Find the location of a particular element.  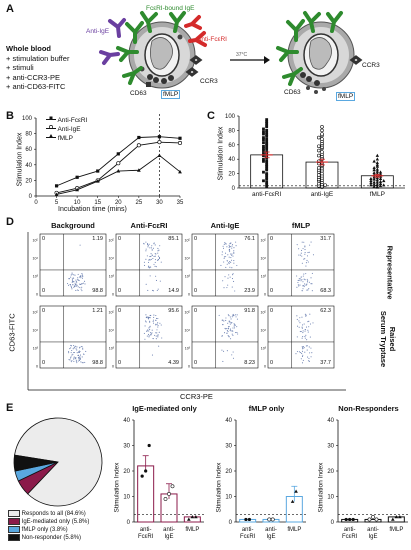

quadrant-value: 98.8 is located at coordinates (97, 363).